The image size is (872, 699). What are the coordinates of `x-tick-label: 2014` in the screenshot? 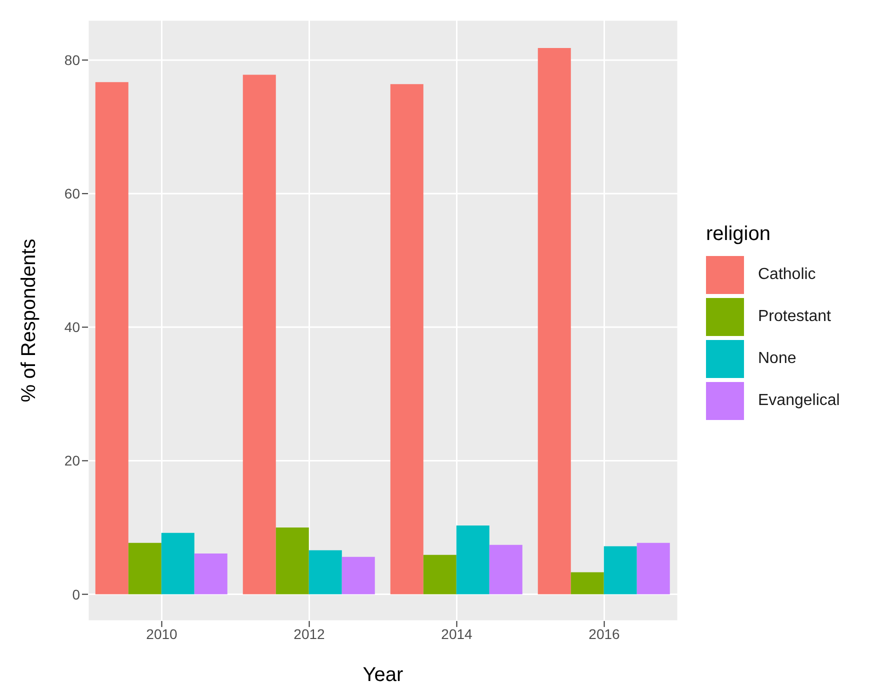 It's located at (457, 634).